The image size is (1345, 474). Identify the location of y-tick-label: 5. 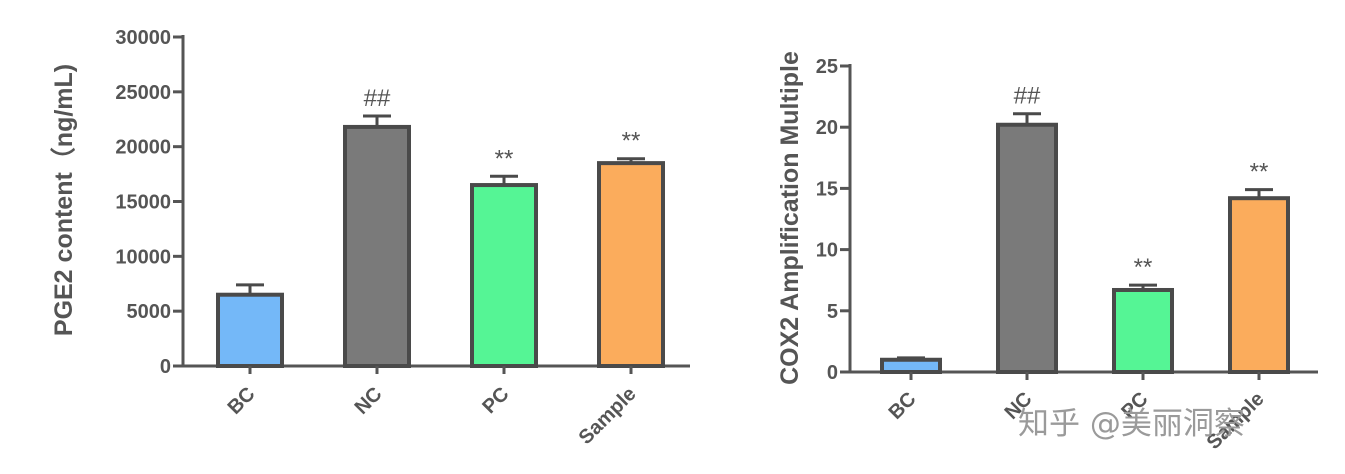
(832, 312).